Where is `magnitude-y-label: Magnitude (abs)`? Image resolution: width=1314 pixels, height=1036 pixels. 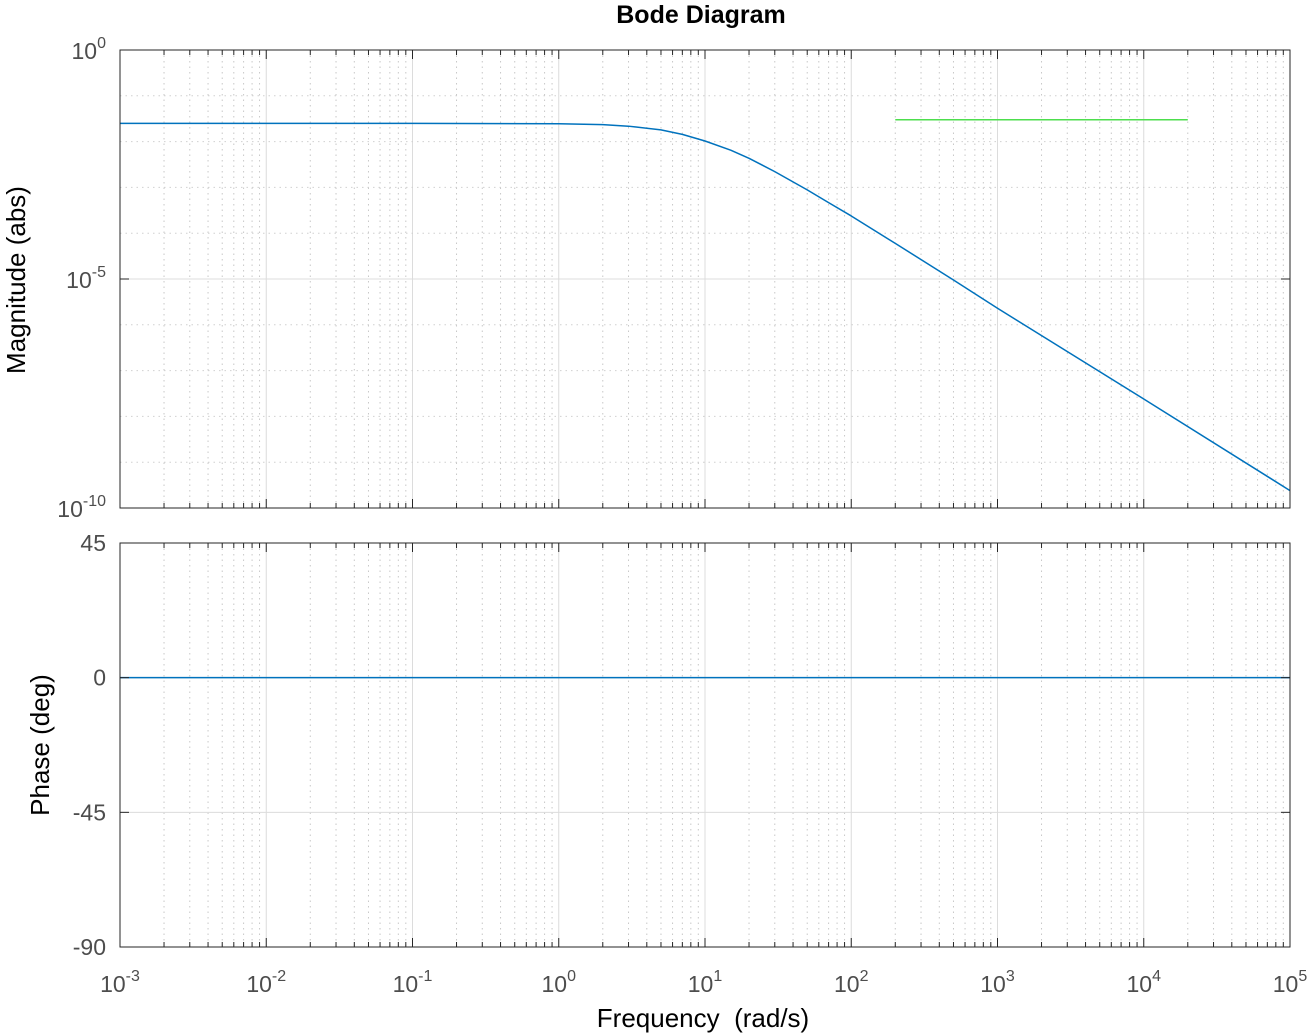 magnitude-y-label: Magnitude (abs) is located at coordinates (16, 280).